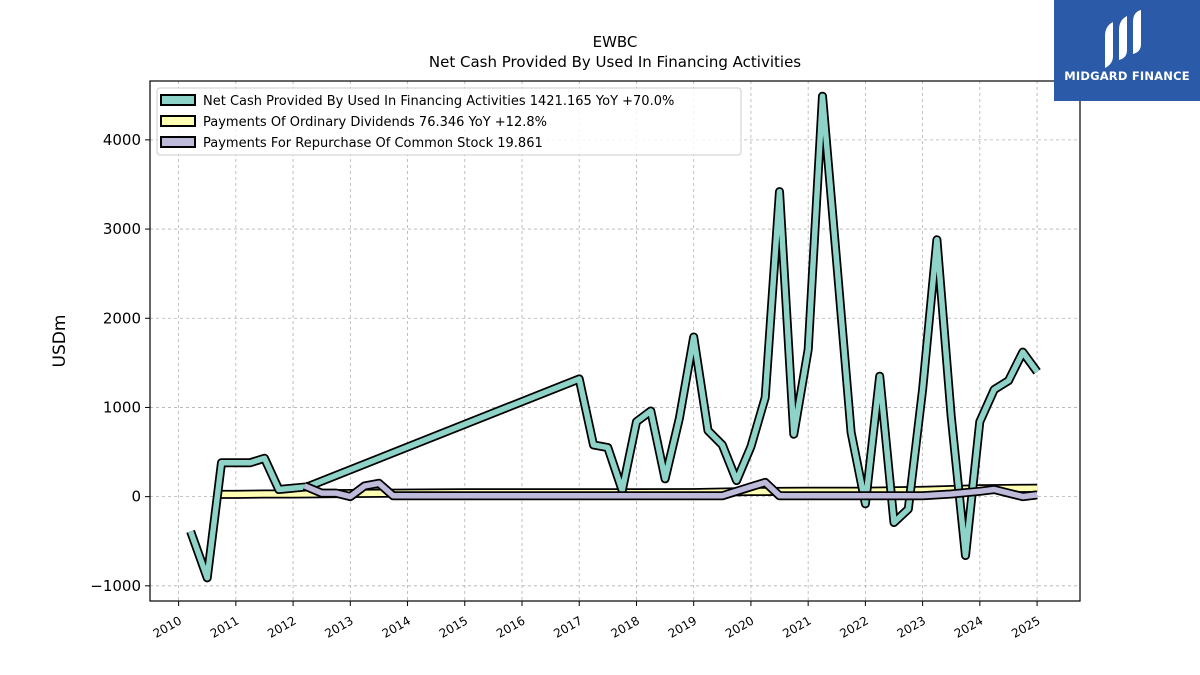 The height and width of the screenshot is (675, 1200). What do you see at coordinates (510, 626) in the screenshot?
I see `x-tick-label: 2016` at bounding box center [510, 626].